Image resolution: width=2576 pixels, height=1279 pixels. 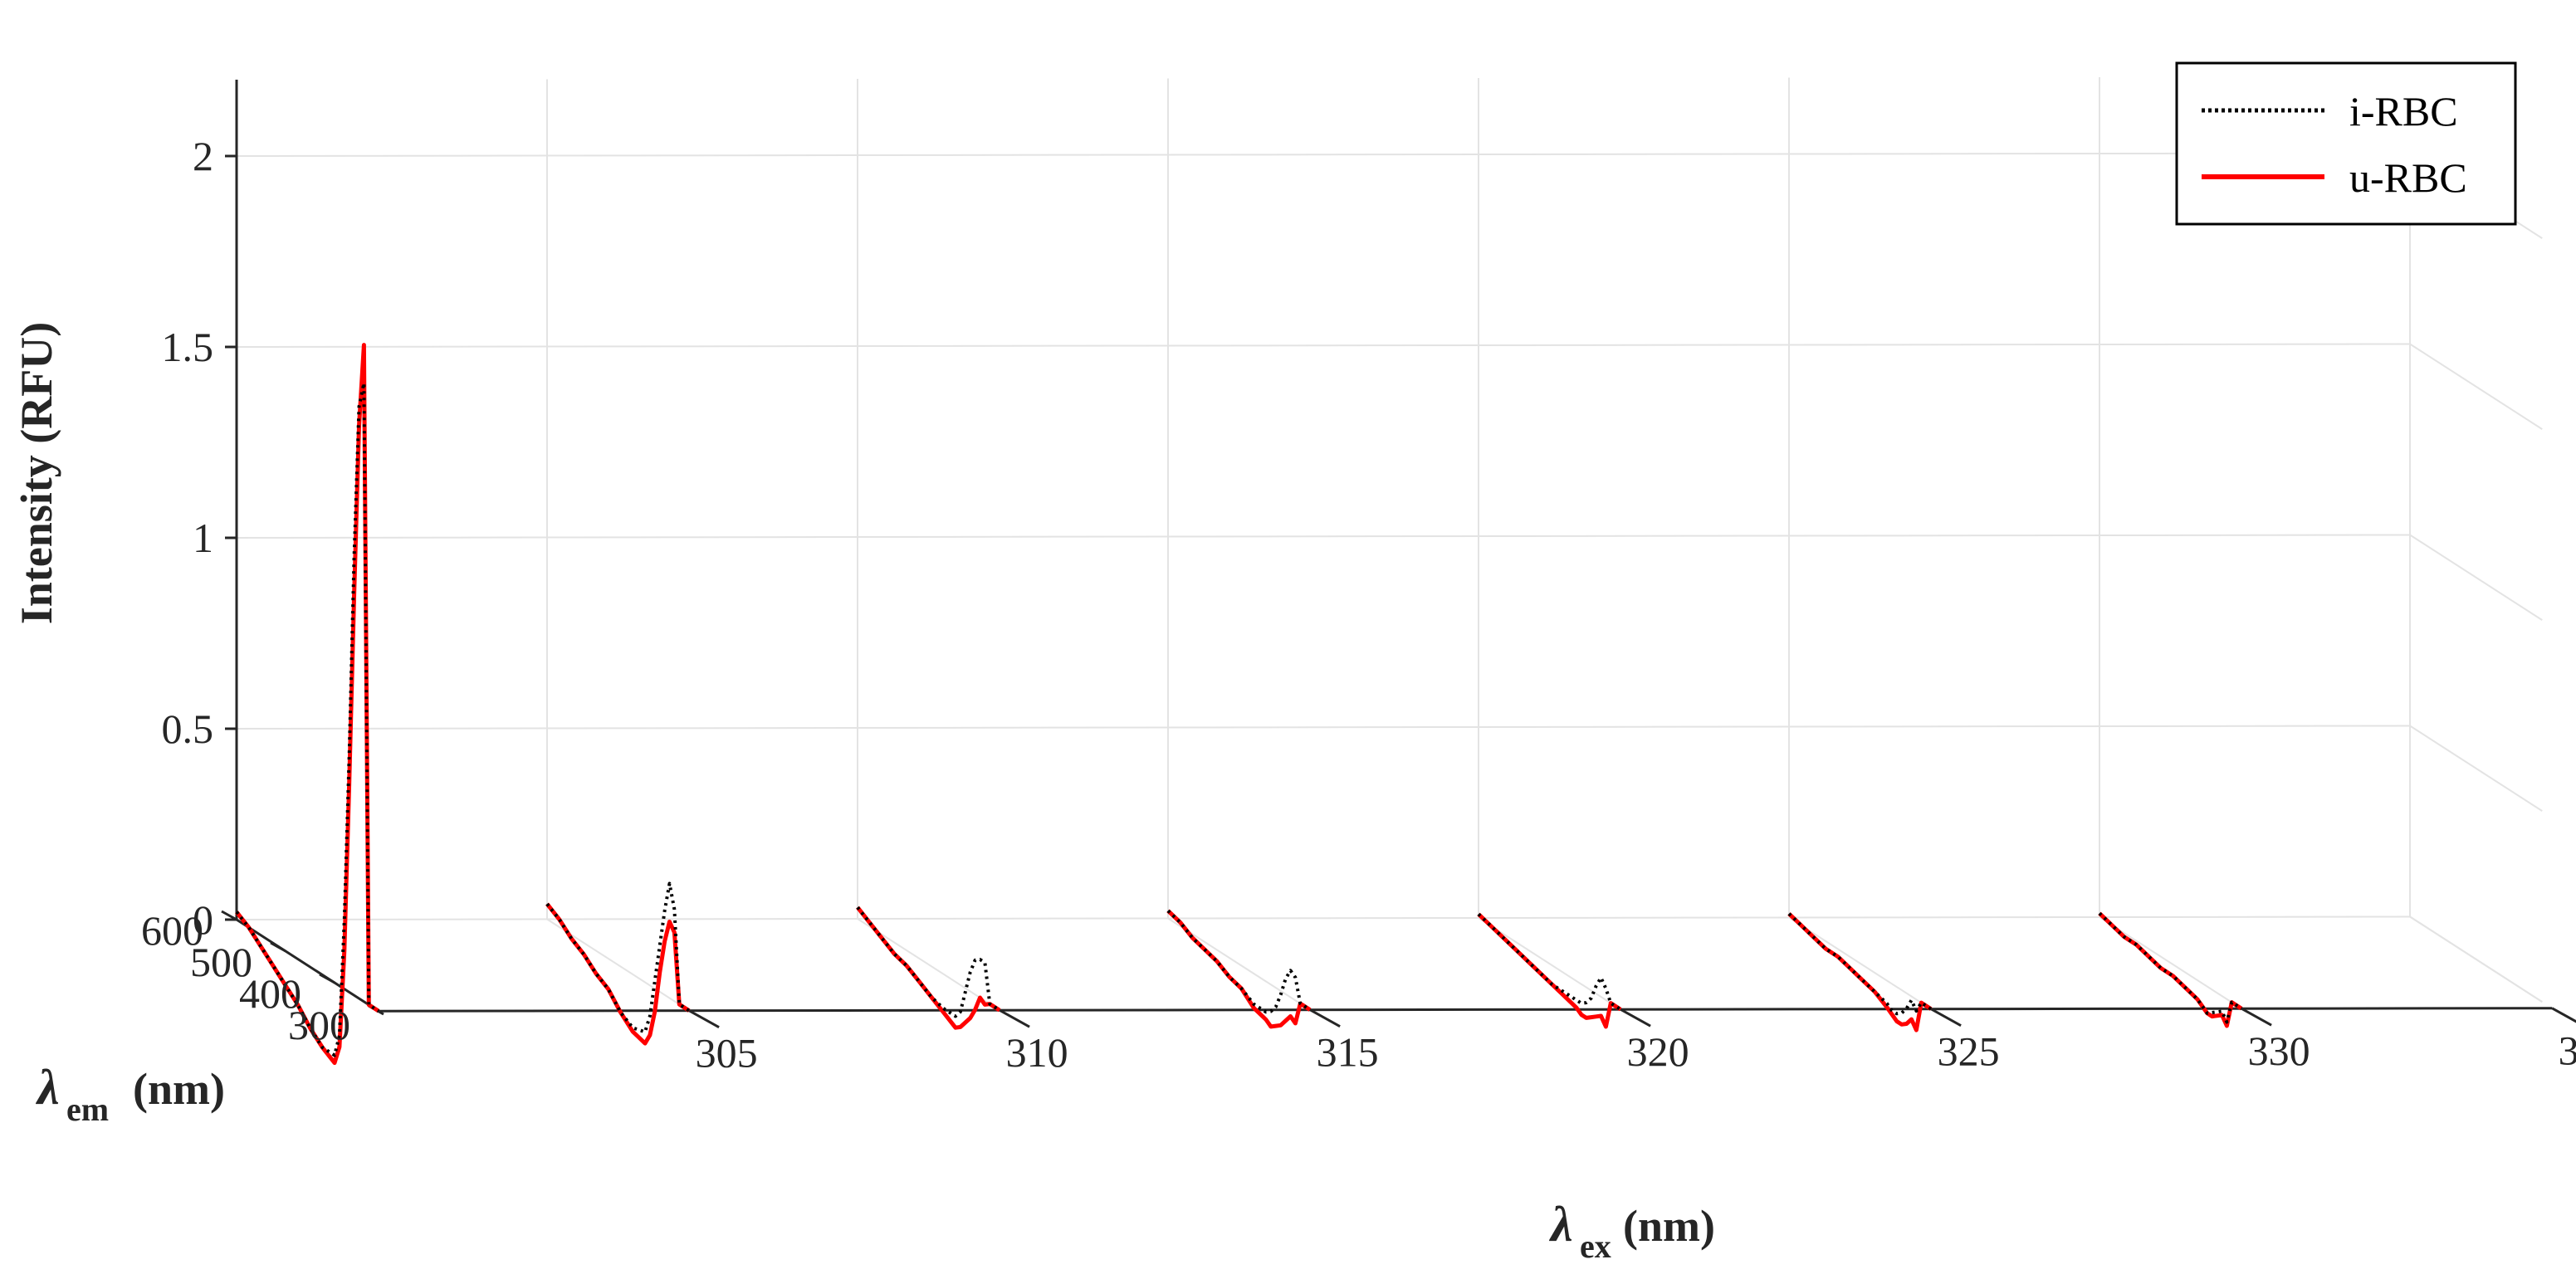 I want to click on y-axis-line, so click(x=307, y=965).